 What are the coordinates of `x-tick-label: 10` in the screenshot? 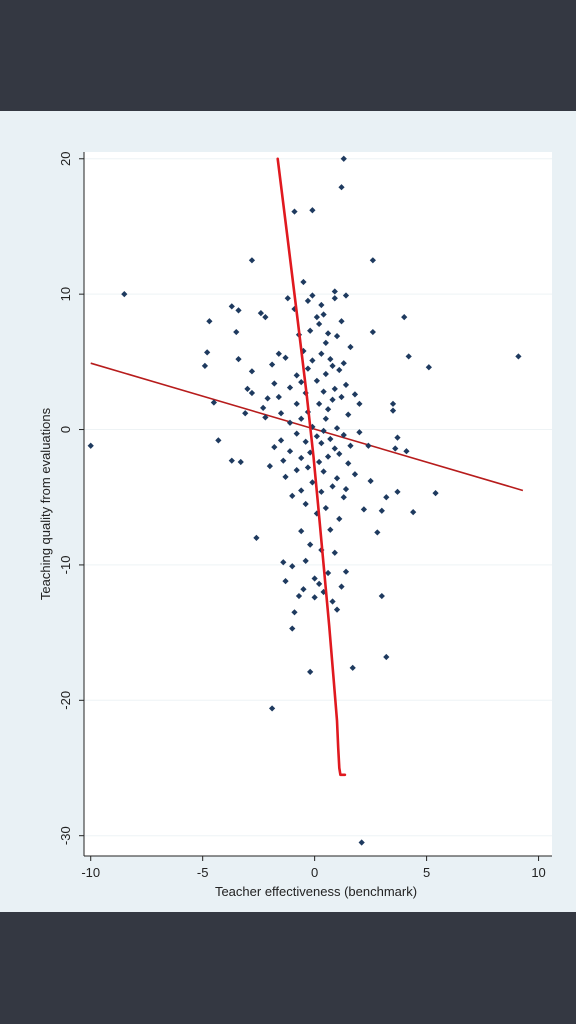 It's located at (538, 872).